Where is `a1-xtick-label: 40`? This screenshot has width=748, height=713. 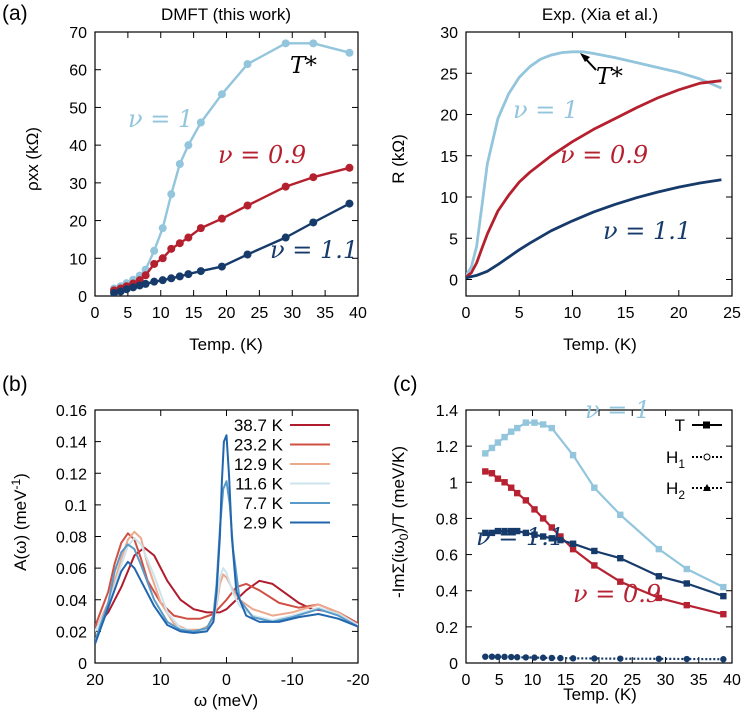 a1-xtick-label: 40 is located at coordinates (358, 313).